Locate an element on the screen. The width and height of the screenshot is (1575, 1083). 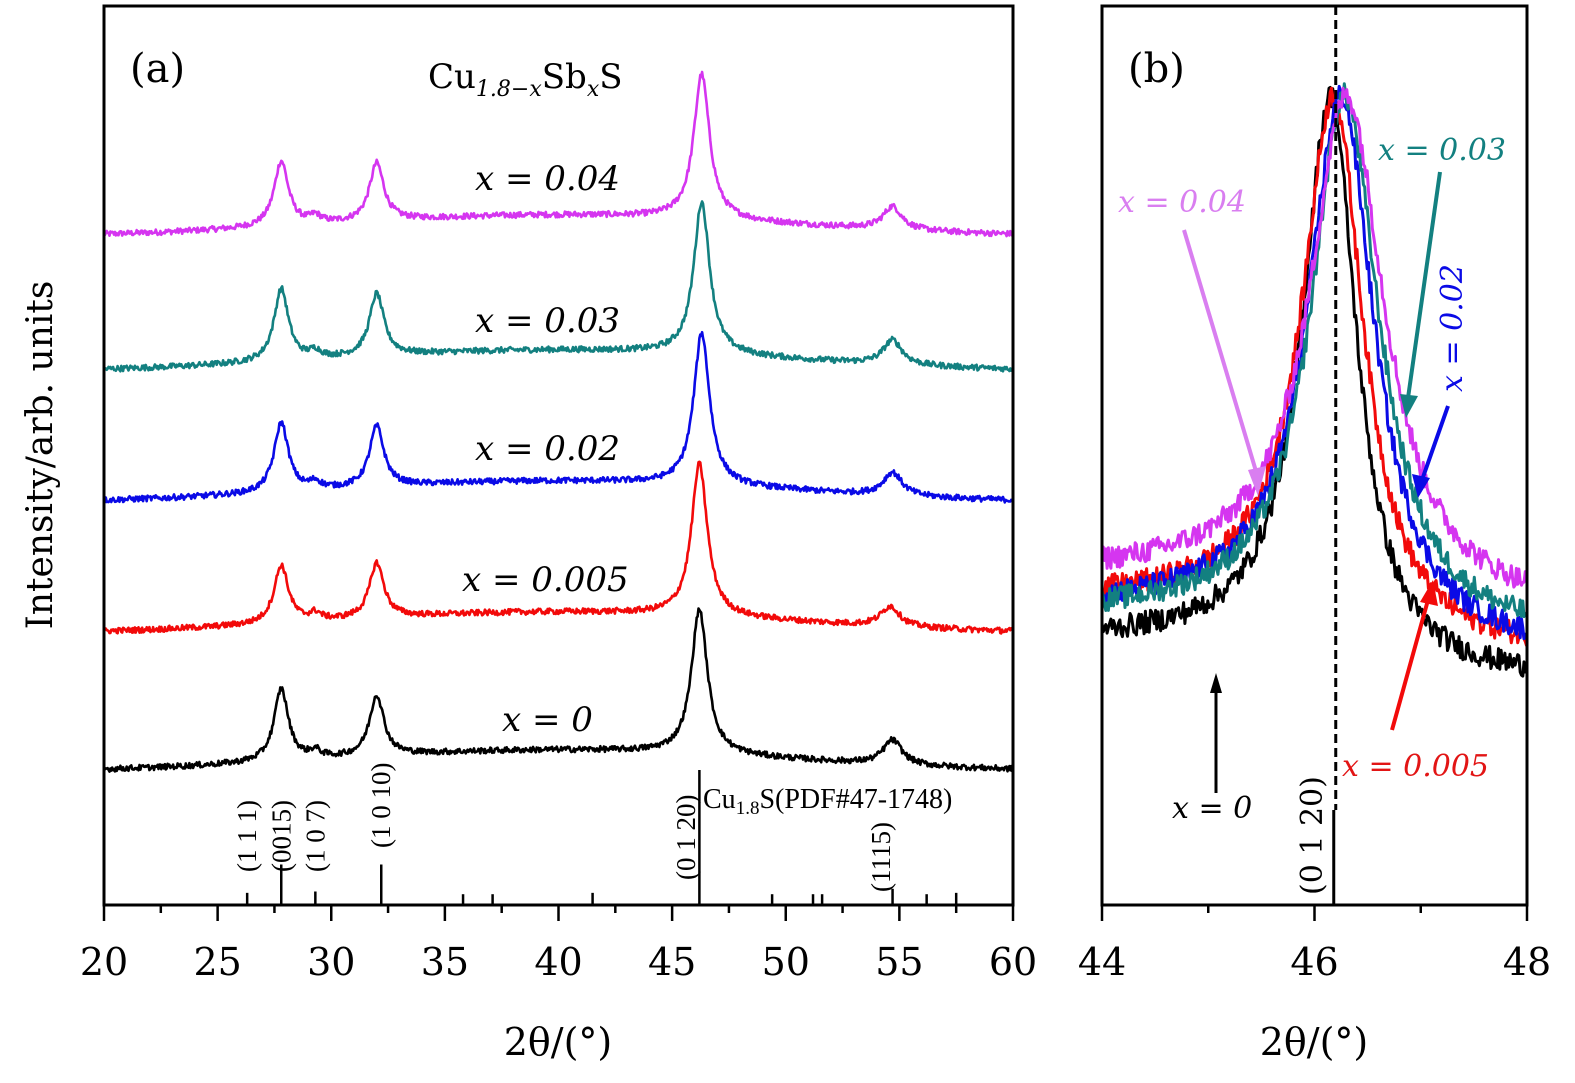
title-end: S is located at coordinates (610, 77).